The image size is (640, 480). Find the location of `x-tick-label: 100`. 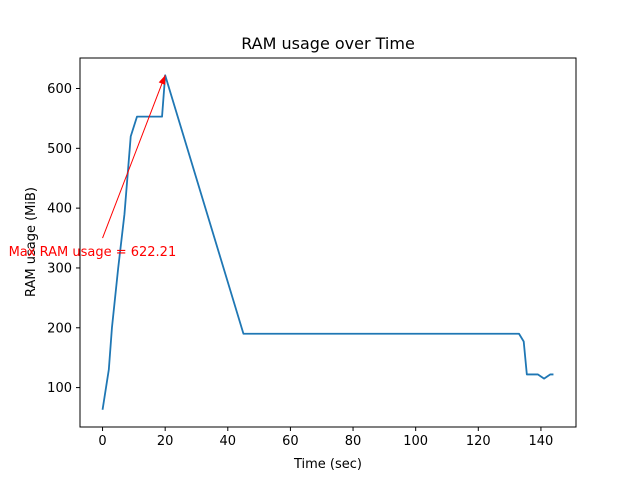

x-tick-label: 100 is located at coordinates (415, 441).